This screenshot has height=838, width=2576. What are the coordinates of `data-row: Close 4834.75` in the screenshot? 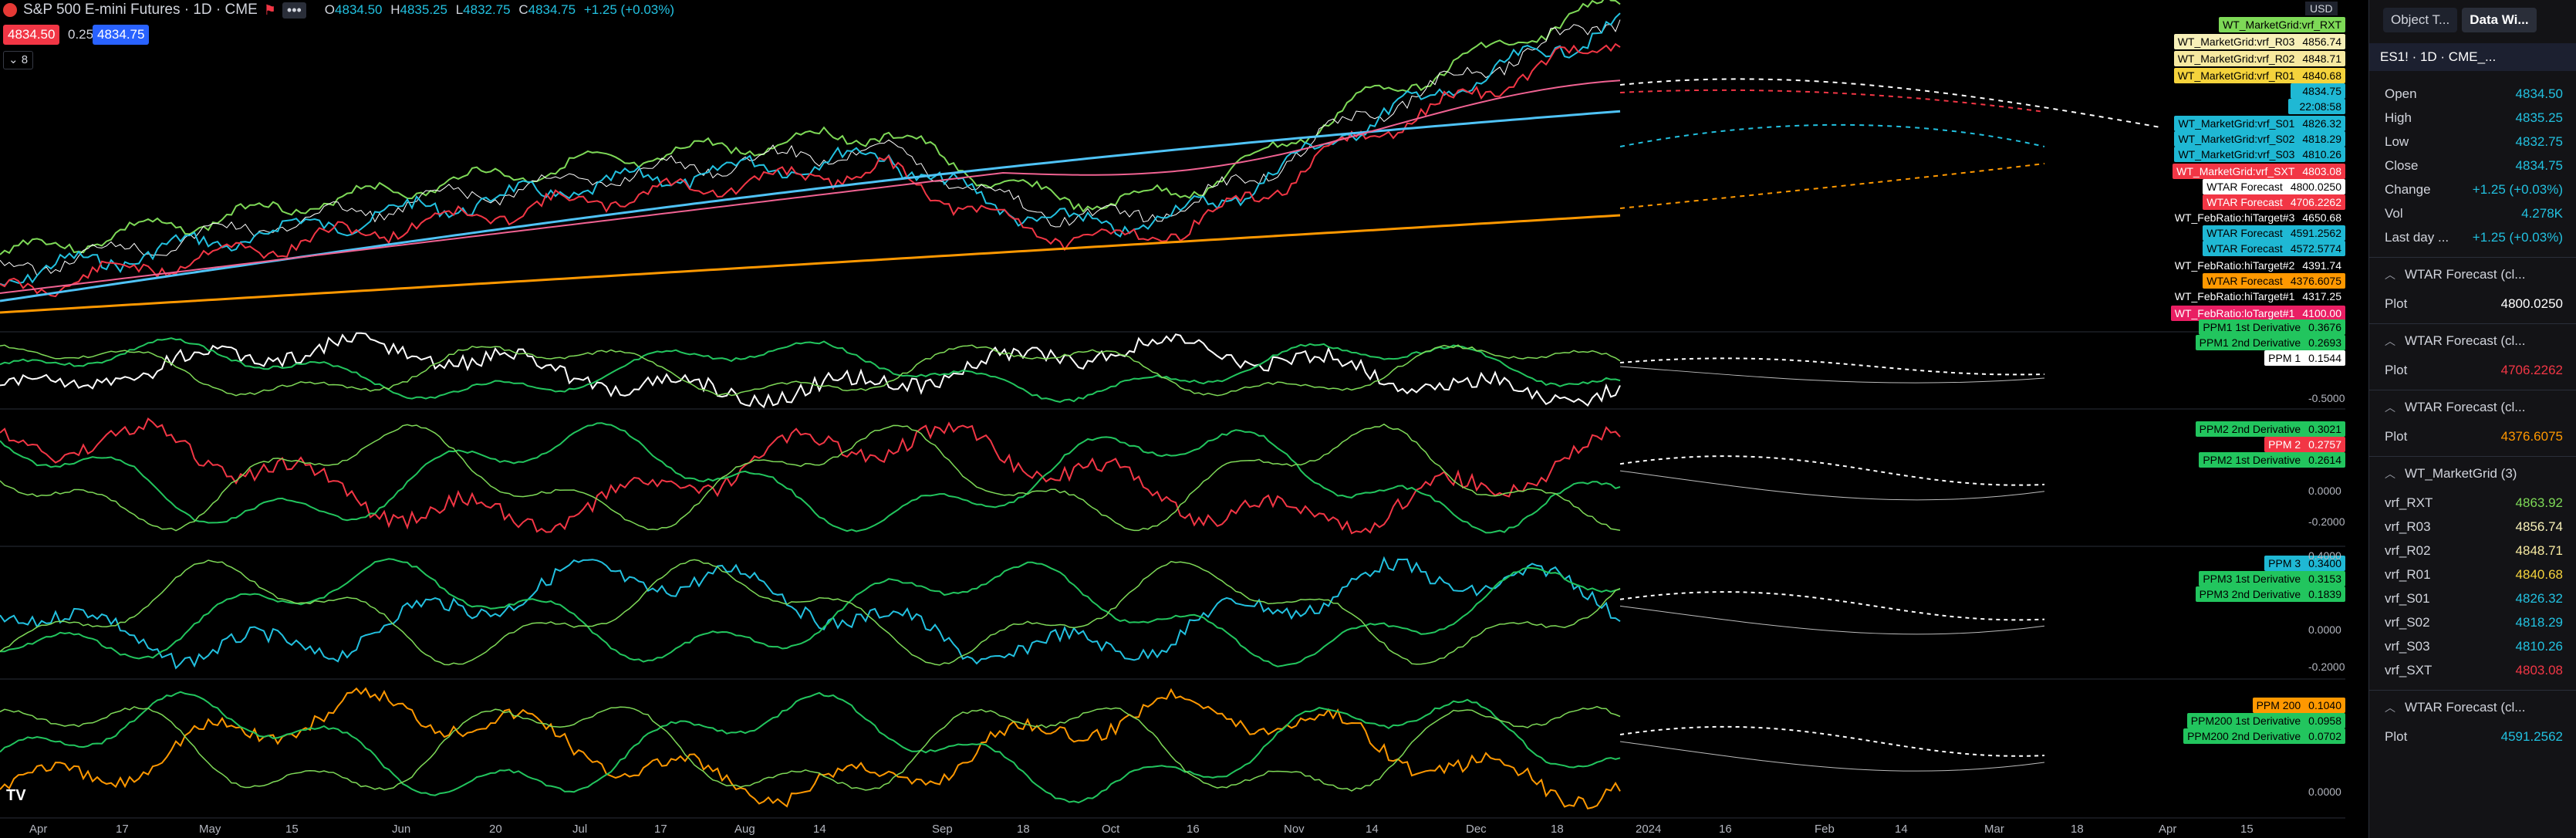 It's located at (2472, 165).